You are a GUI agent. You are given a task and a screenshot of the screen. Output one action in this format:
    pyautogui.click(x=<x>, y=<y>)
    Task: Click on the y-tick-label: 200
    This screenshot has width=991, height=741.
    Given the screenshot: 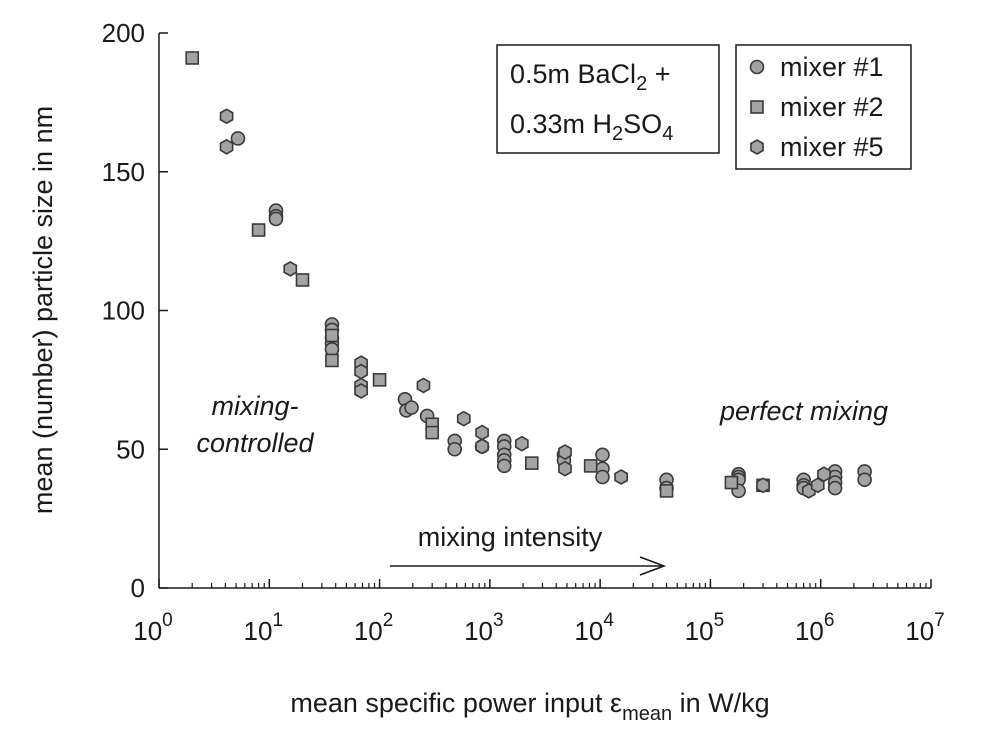 What is the action you would take?
    pyautogui.click(x=123, y=33)
    